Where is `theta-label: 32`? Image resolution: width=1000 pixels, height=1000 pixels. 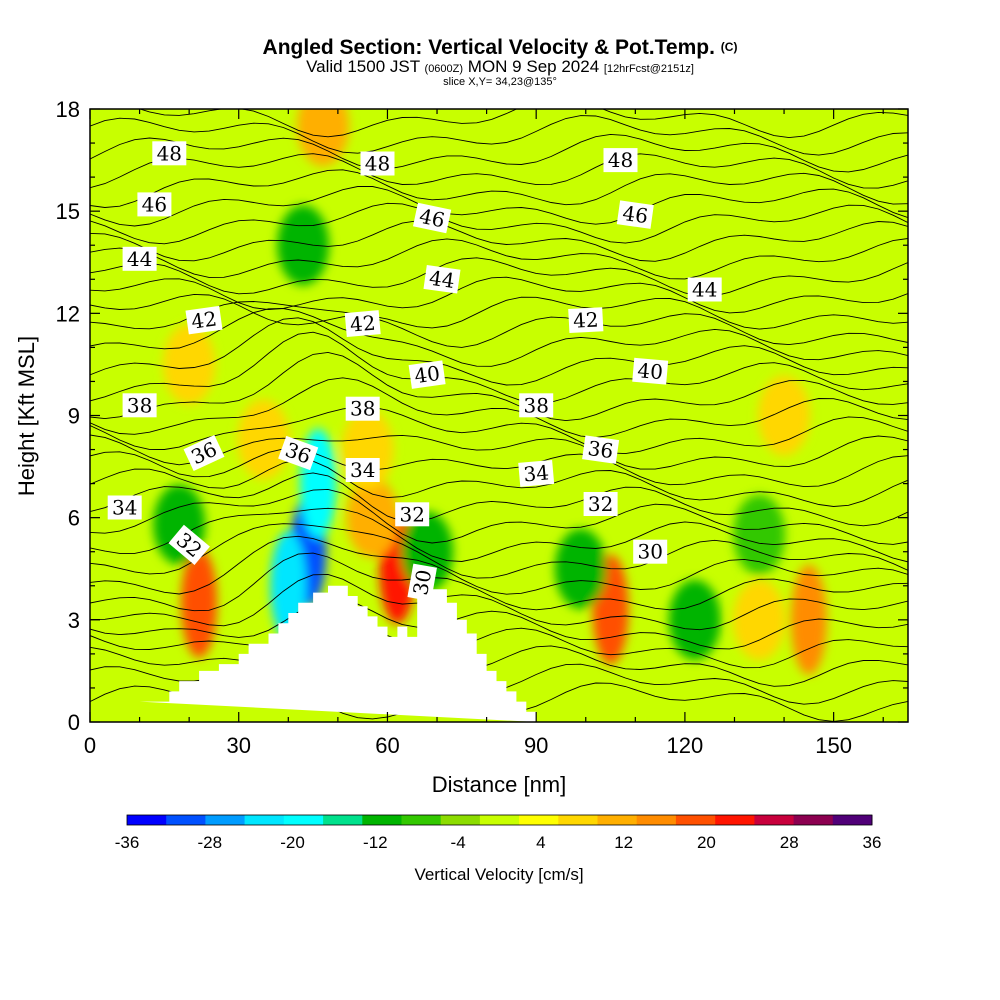
theta-label: 32 is located at coordinates (412, 514).